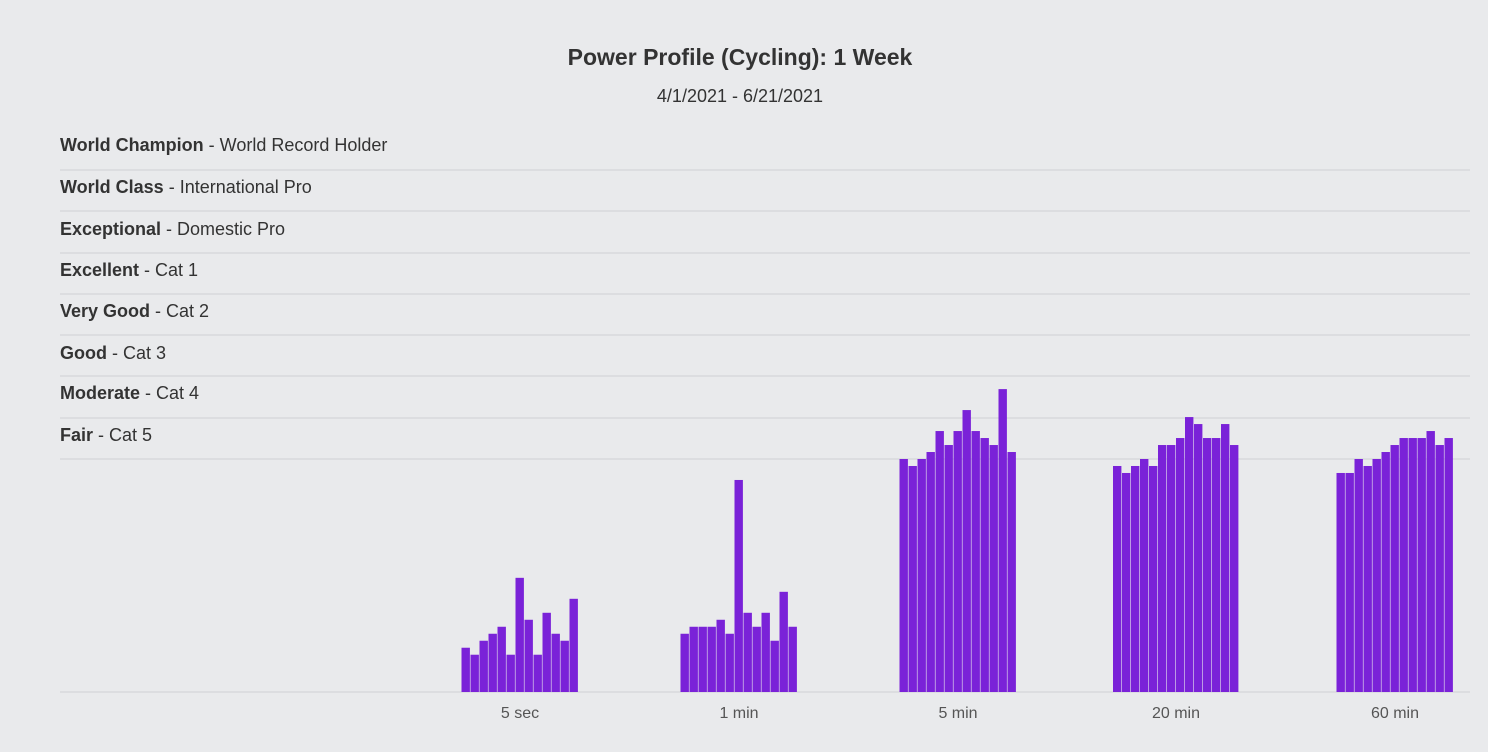 The height and width of the screenshot is (752, 1488). Describe the element at coordinates (1176, 713) in the screenshot. I see `x-tick-label: 20 min` at that location.